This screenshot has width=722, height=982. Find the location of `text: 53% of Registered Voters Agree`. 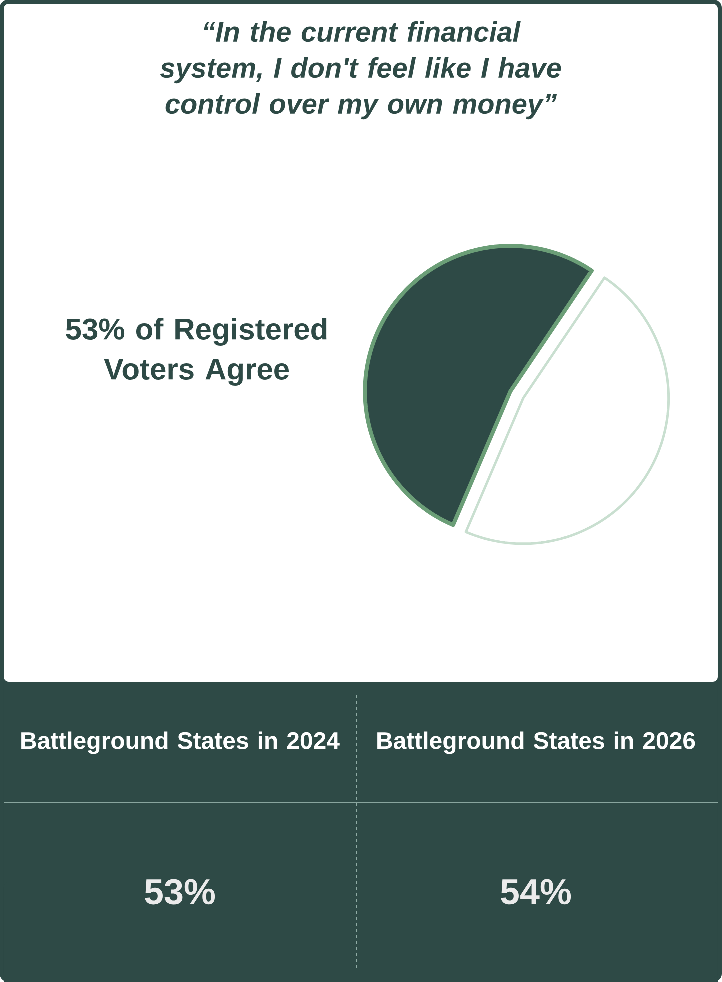

text: 53% of Registered Voters Agree is located at coordinates (196, 352).